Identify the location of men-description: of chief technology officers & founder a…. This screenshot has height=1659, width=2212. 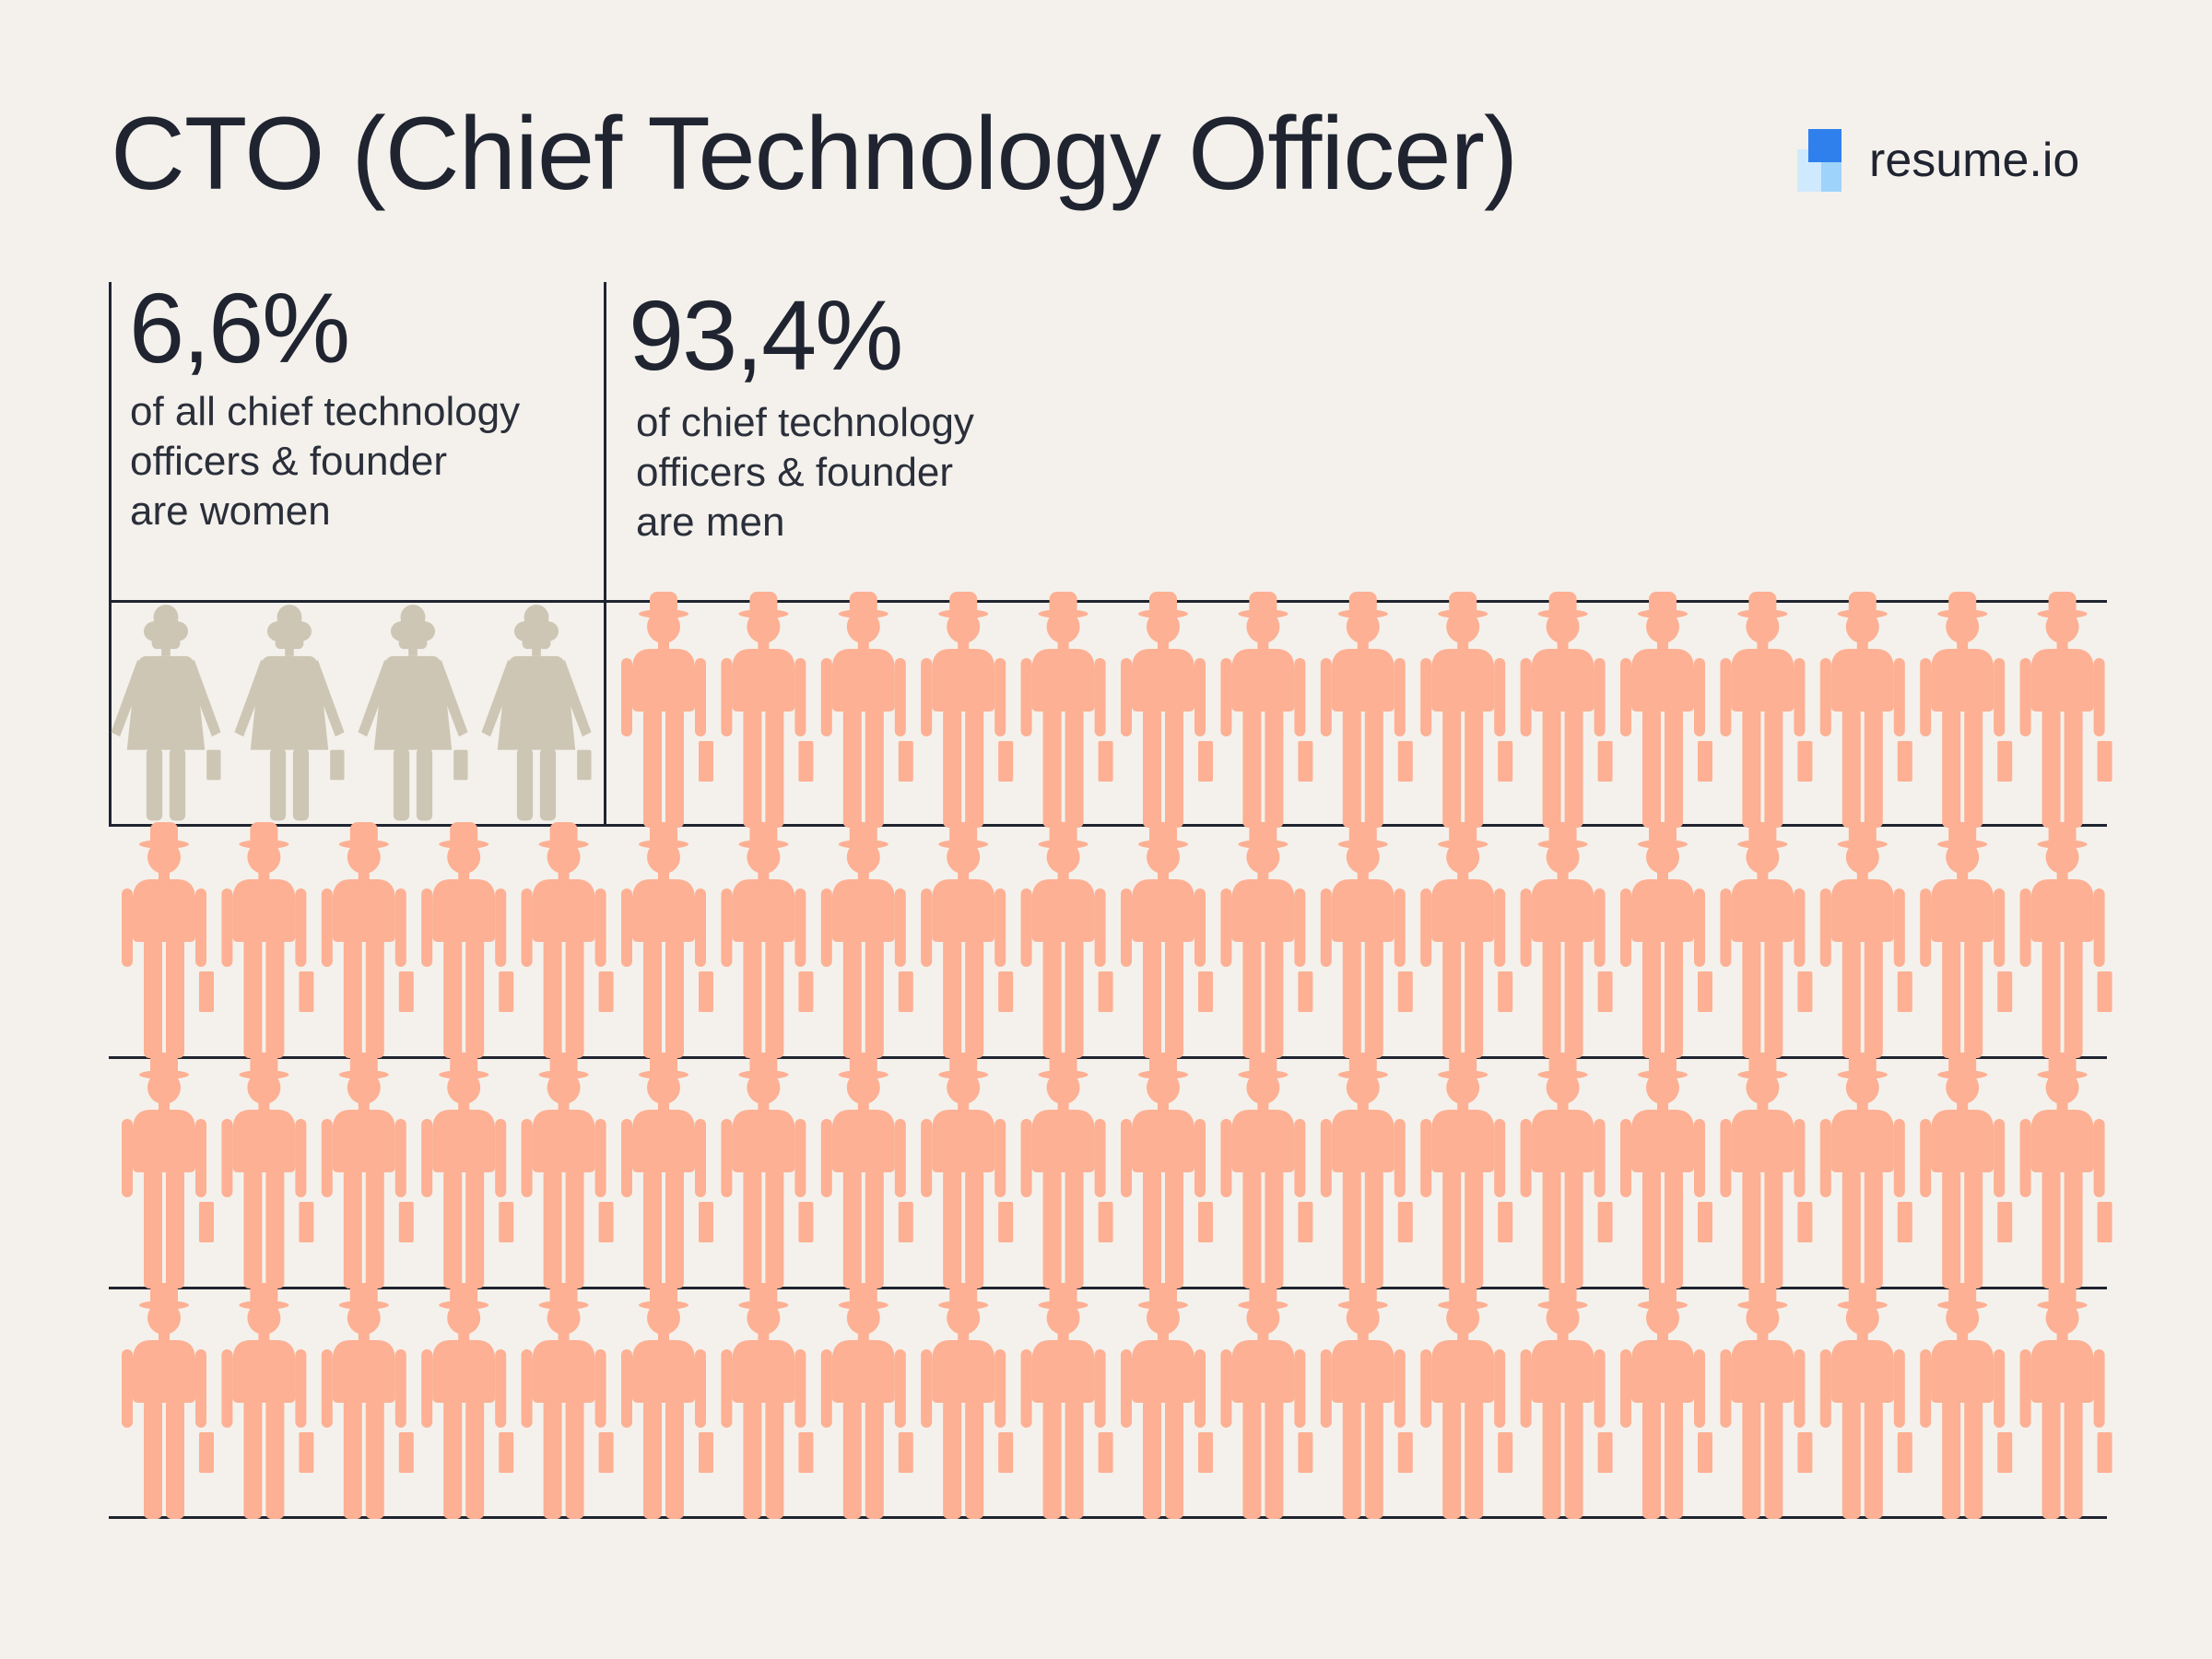
(805, 472).